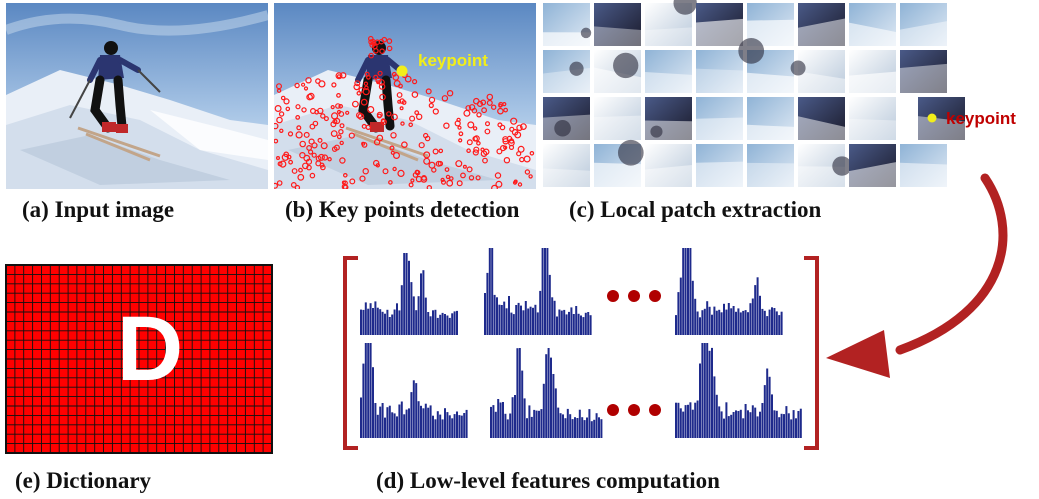 The height and width of the screenshot is (499, 1039). Describe the element at coordinates (83, 480) in the screenshot. I see `caption-dictionary: (e) Dictionary` at that location.